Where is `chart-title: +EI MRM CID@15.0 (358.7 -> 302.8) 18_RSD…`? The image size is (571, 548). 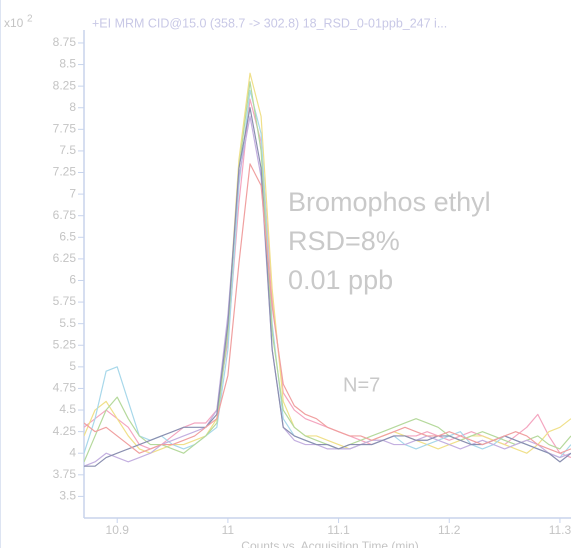
chart-title: +EI MRM CID@15.0 (358.7 -> 302.8) 18_RSD… is located at coordinates (269, 23).